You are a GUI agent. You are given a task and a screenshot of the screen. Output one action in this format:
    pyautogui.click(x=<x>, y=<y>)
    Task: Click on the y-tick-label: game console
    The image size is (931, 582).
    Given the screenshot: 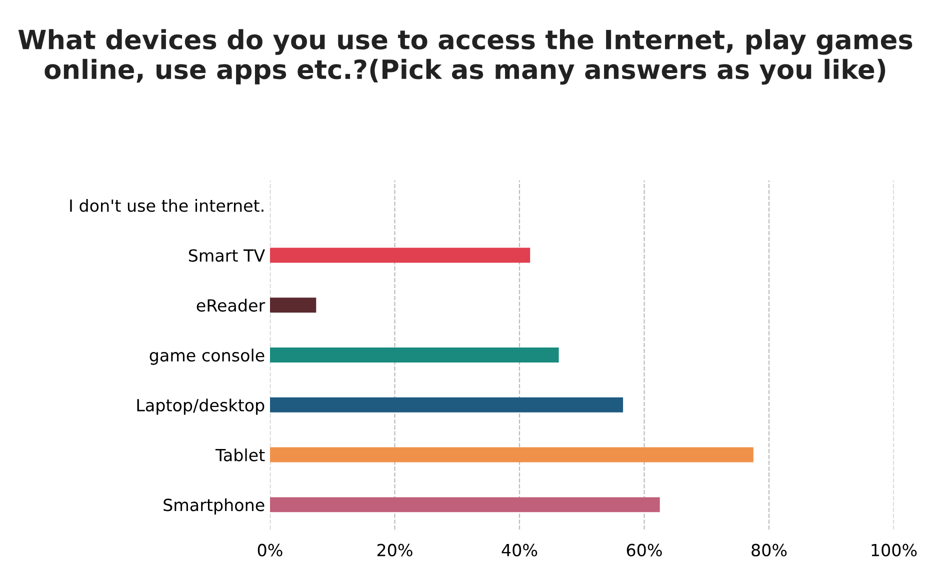 What is the action you would take?
    pyautogui.click(x=207, y=356)
    